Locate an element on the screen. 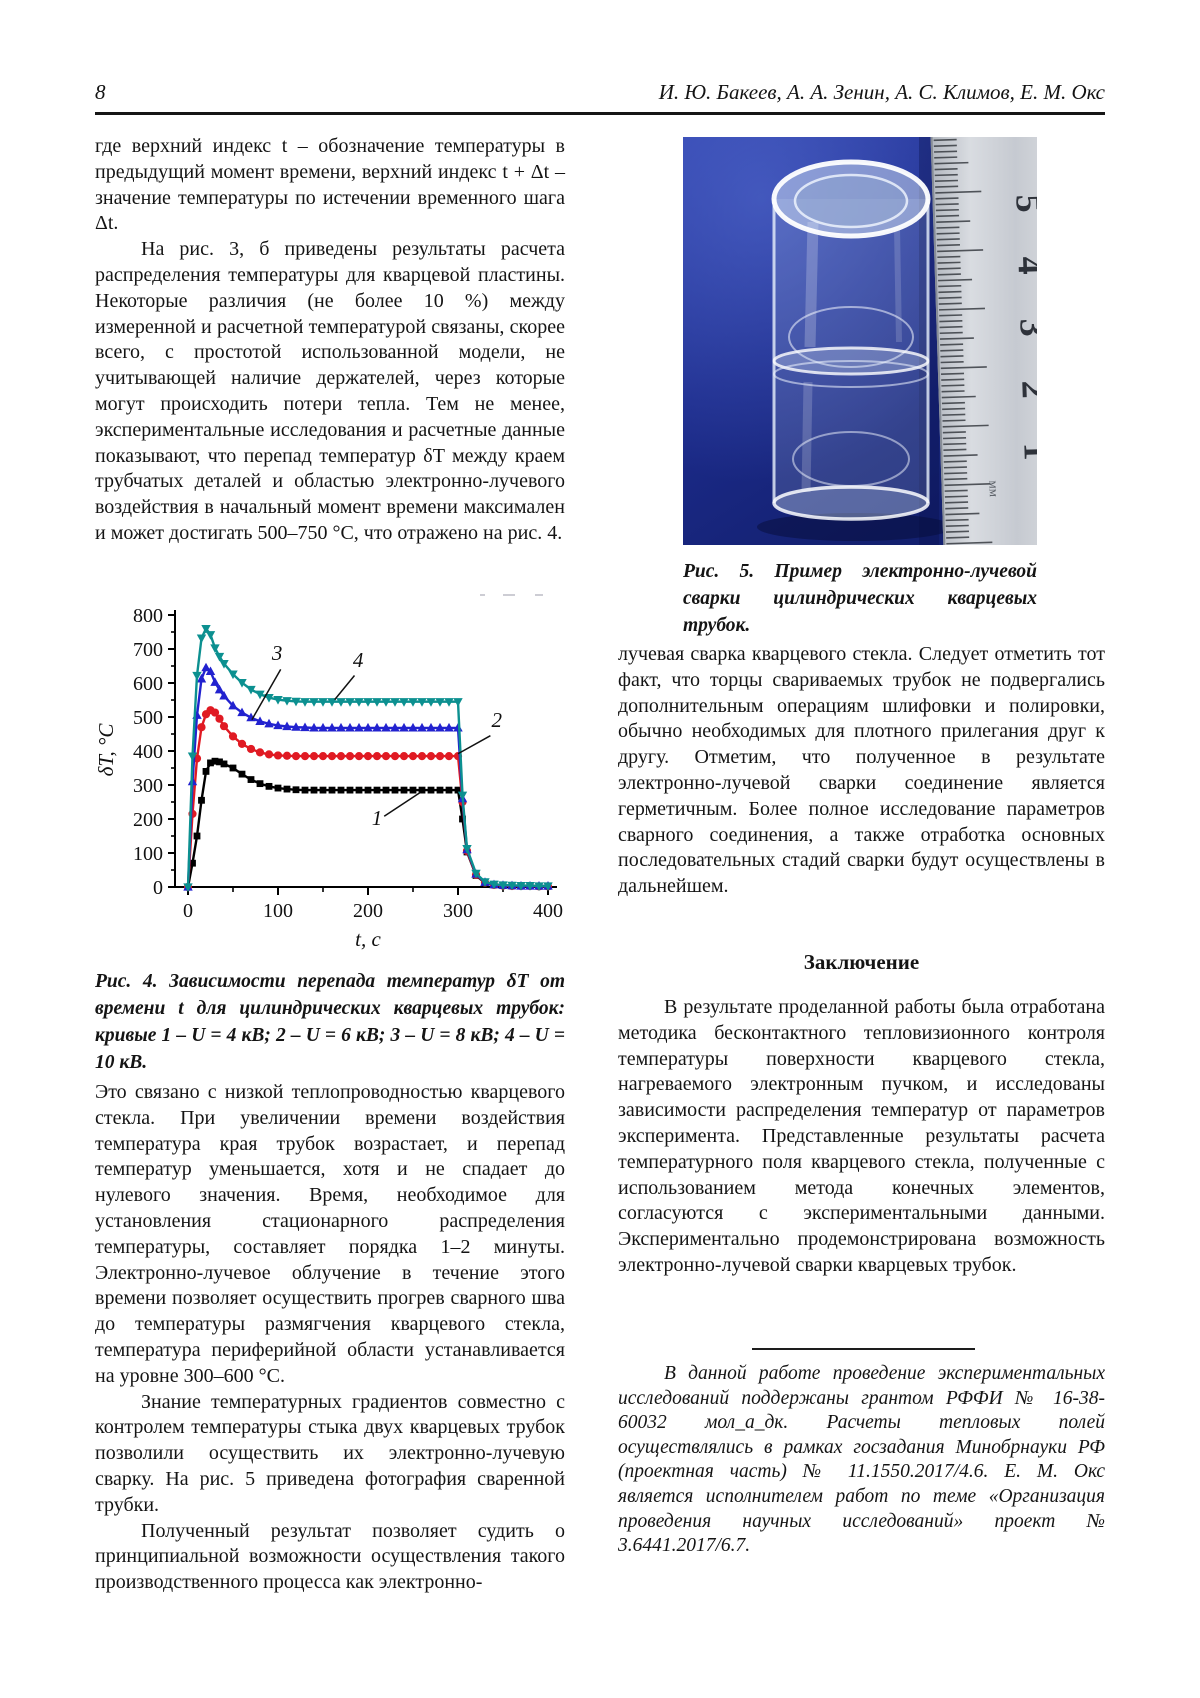 This screenshot has height=1698, width=1200. svg-text: δT, °C is located at coordinates (106, 750).